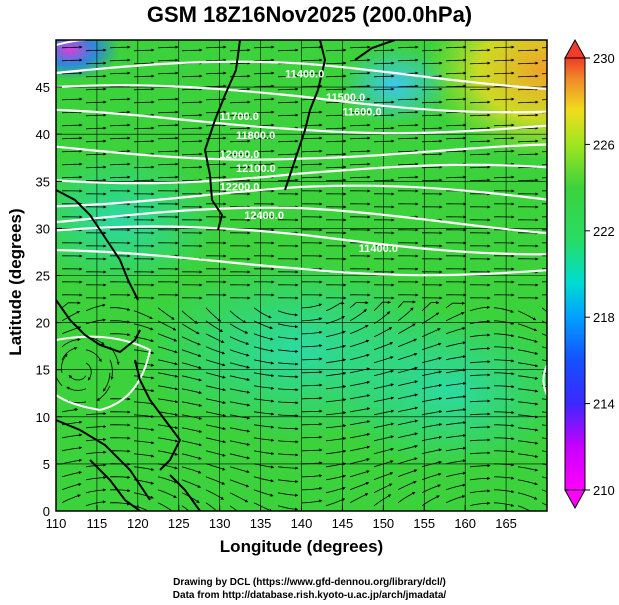 The width and height of the screenshot is (619, 605). Describe the element at coordinates (255, 136) in the screenshot. I see `contour-label: 11800.0` at that location.